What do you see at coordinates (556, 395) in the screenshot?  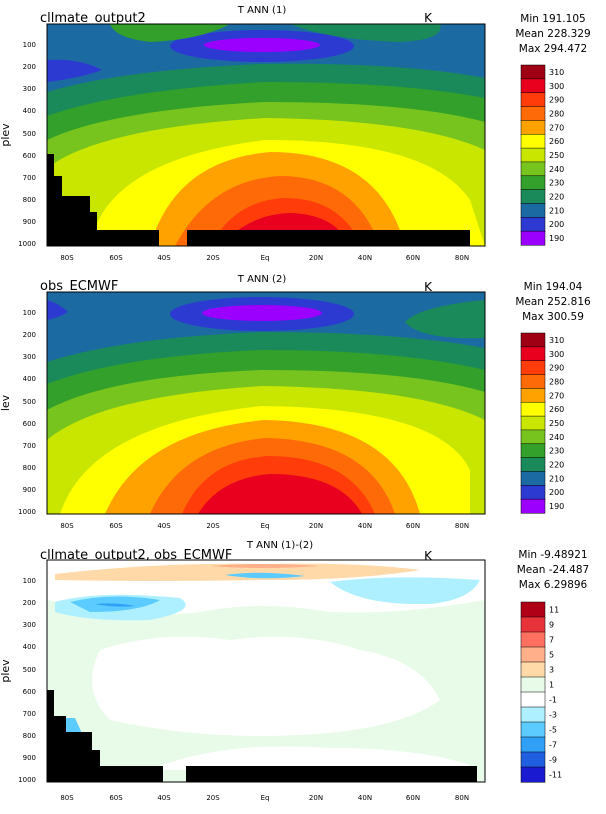 I see `colorbar-1-label-4: 270` at bounding box center [556, 395].